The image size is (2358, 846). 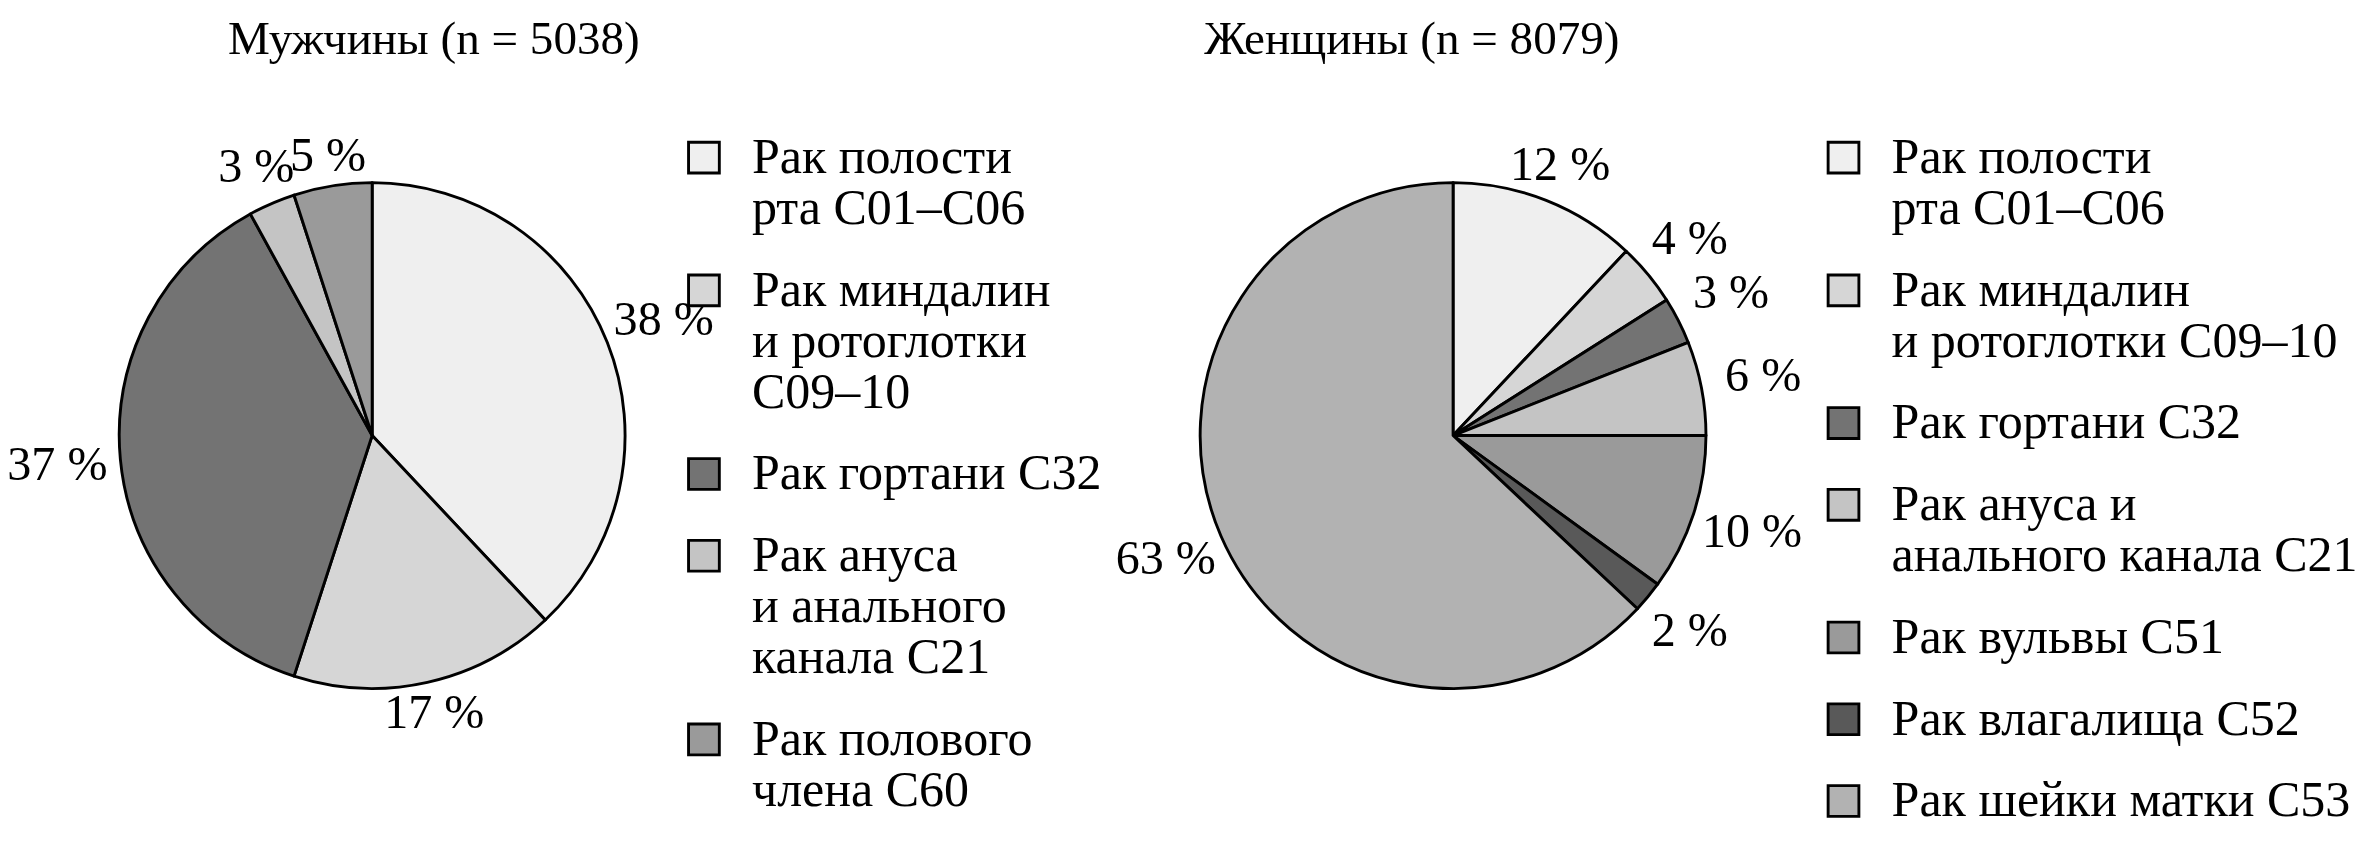 What do you see at coordinates (57, 463) in the screenshot?
I see `data-label: 37 %` at bounding box center [57, 463].